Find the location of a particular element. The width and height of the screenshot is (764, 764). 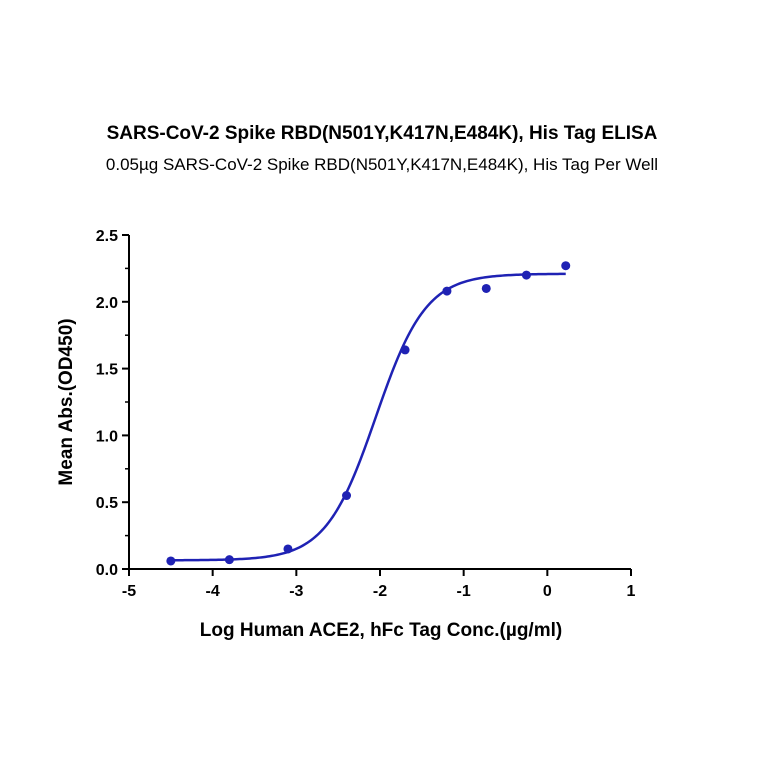

y-tick-label: 2.5 is located at coordinates (107, 236).